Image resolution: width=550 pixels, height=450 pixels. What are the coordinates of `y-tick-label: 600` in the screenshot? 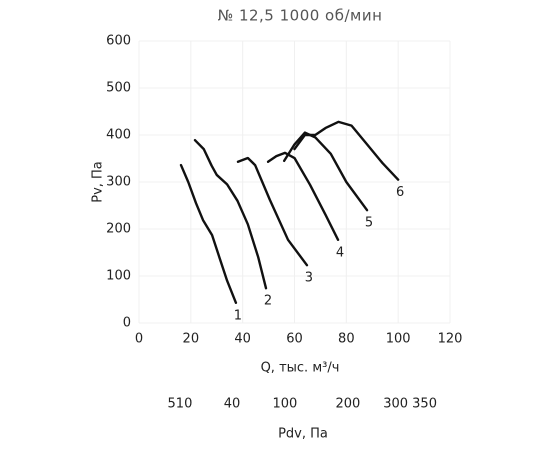 It's located at (118, 41).